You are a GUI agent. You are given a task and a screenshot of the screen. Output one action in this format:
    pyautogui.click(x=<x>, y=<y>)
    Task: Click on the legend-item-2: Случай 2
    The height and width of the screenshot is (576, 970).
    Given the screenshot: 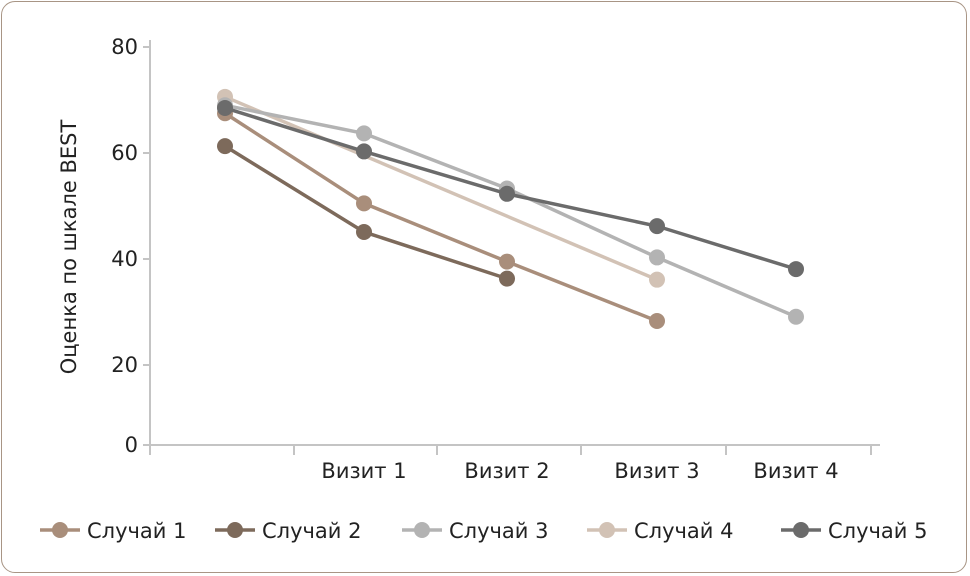 What is the action you would take?
    pyautogui.click(x=288, y=531)
    